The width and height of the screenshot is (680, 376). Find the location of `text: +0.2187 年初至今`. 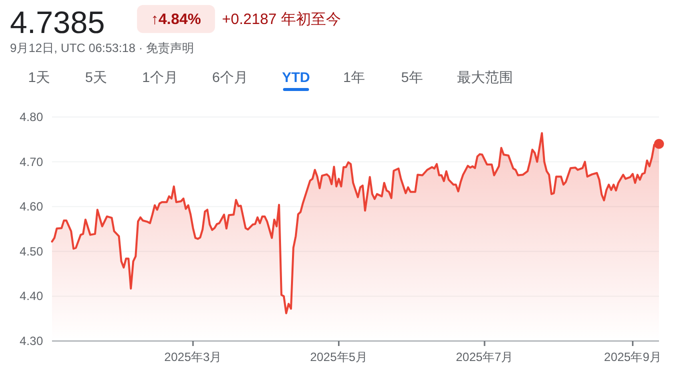

text: +0.2187 年初至今 is located at coordinates (281, 19).